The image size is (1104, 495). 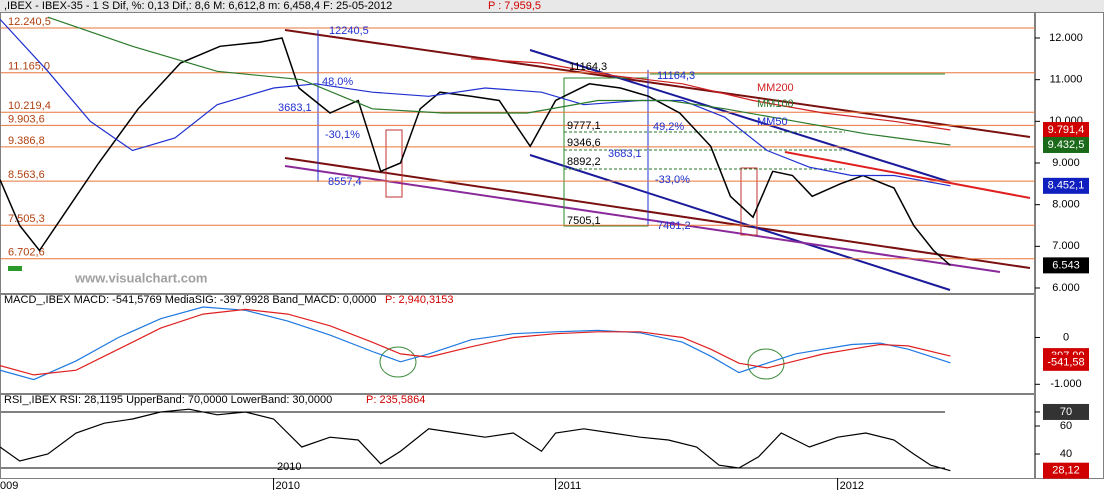 I want to click on value-label: 28,12, so click(x=1066, y=471).